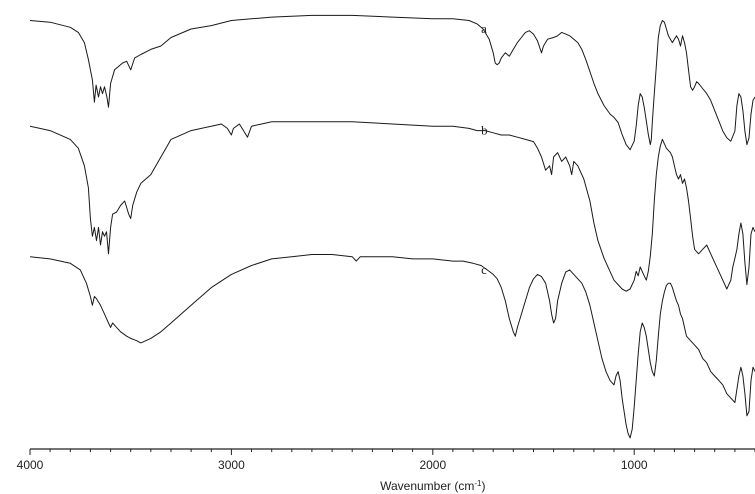 The height and width of the screenshot is (494, 755). Describe the element at coordinates (634, 465) in the screenshot. I see `x-tick-label-1000: 1000` at that location.